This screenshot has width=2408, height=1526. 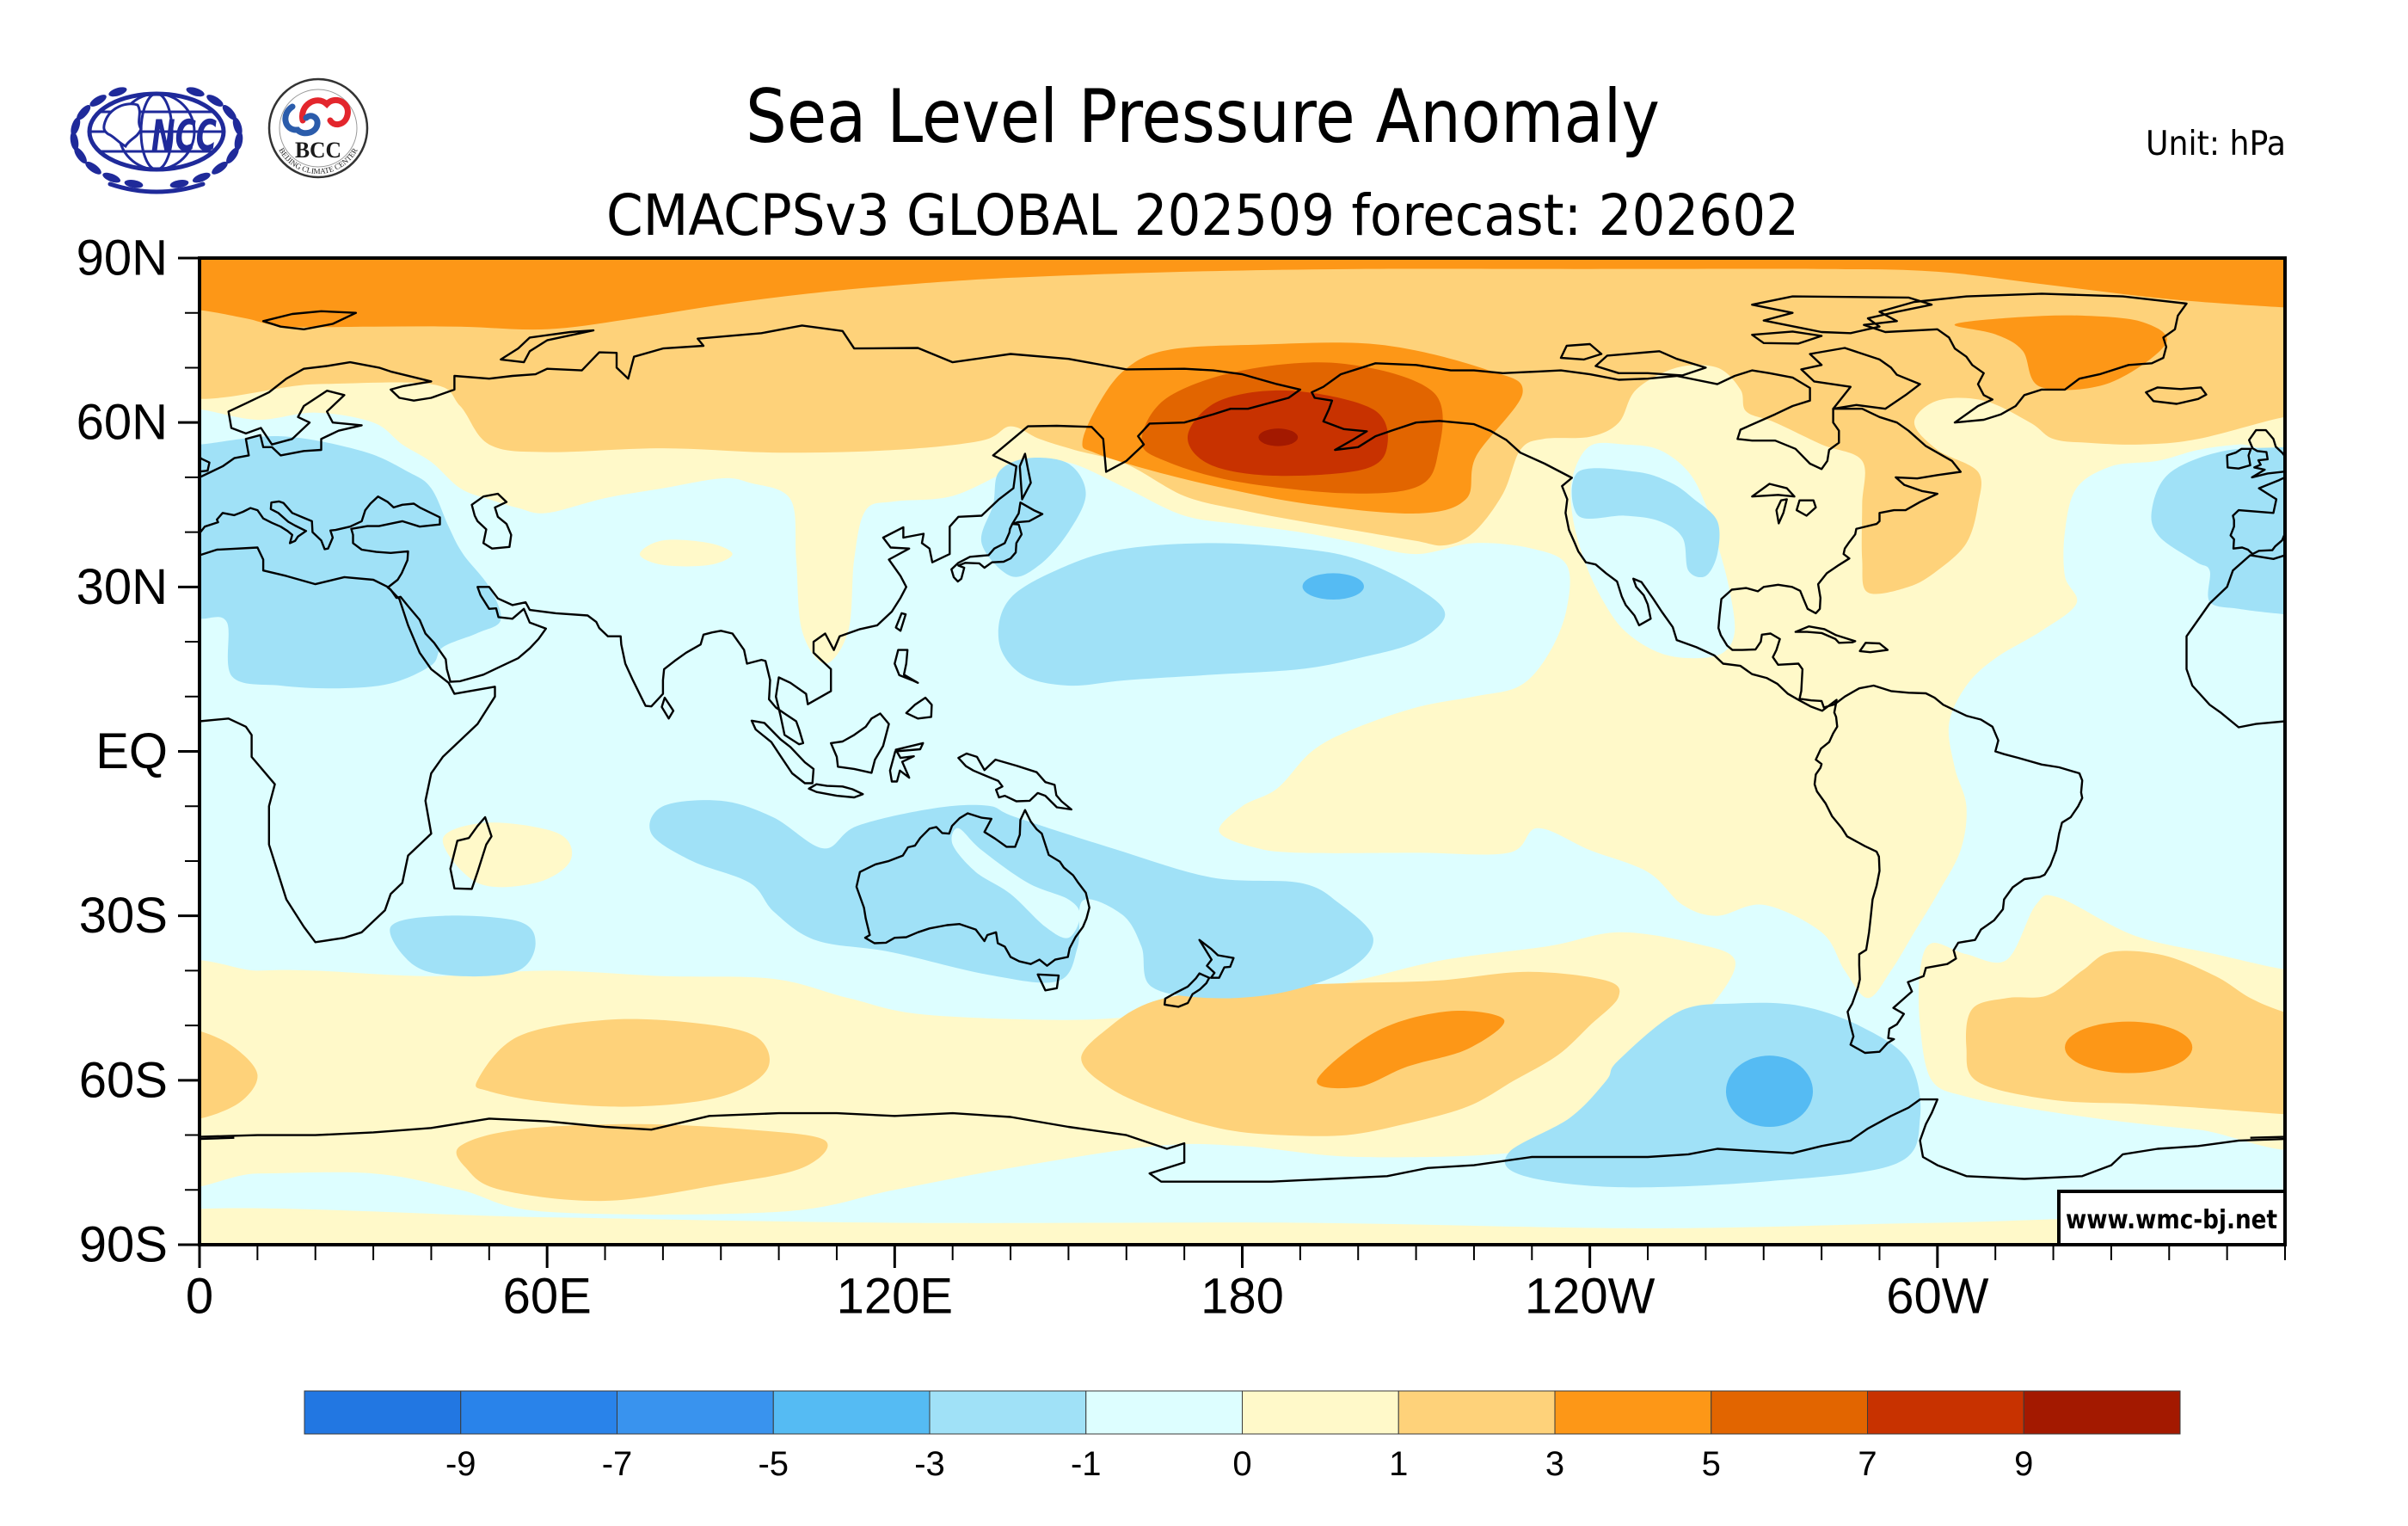 What do you see at coordinates (972, 888) in the screenshot?
I see `coastline-australia` at bounding box center [972, 888].